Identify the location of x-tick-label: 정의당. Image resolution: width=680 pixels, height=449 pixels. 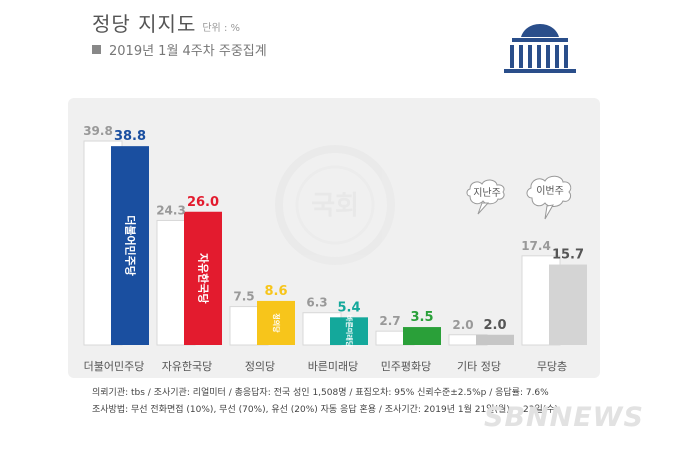
(260, 366).